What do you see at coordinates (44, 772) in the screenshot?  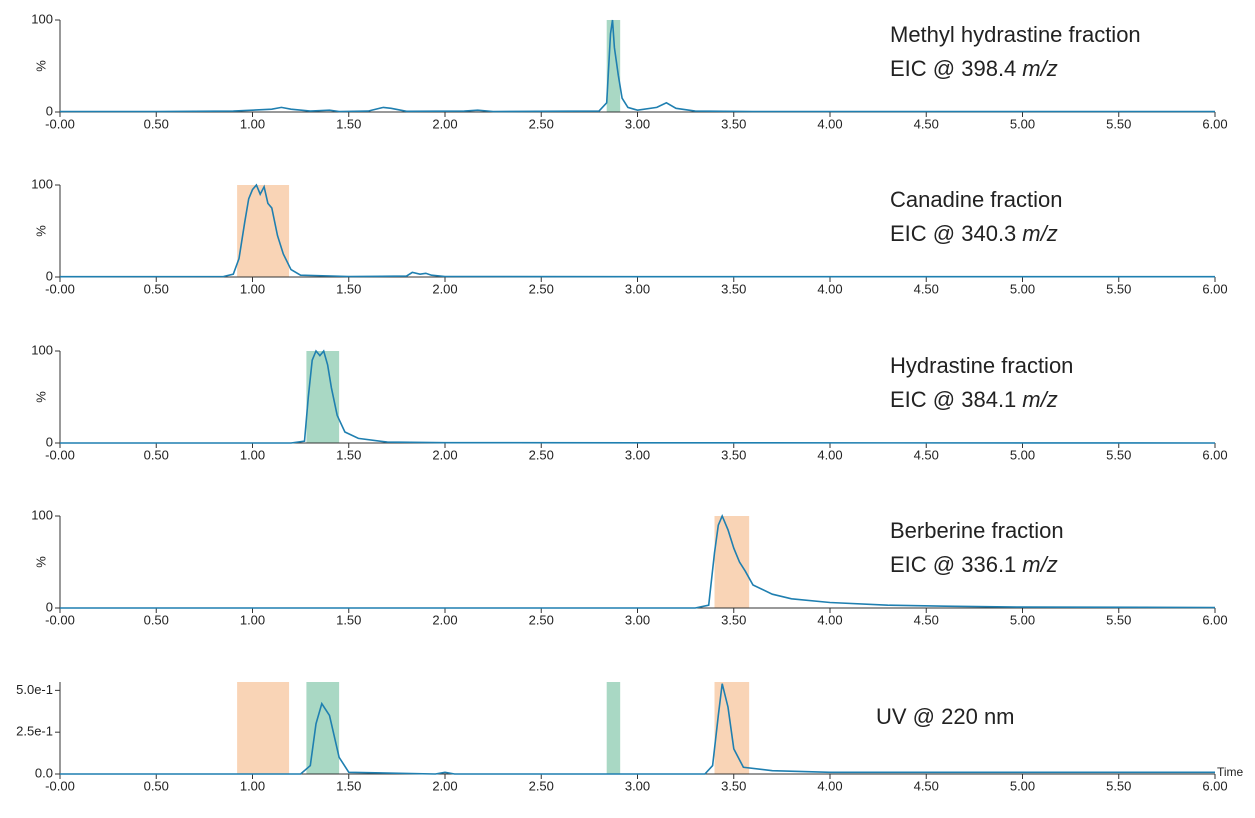 I see `y-tick-label: 0.0` at bounding box center [44, 772].